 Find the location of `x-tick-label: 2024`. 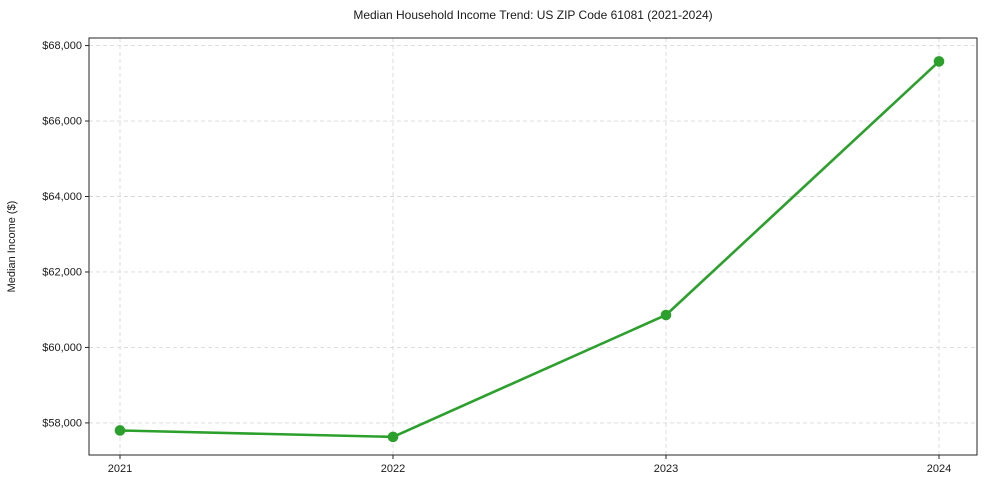

x-tick-label: 2024 is located at coordinates (939, 469).